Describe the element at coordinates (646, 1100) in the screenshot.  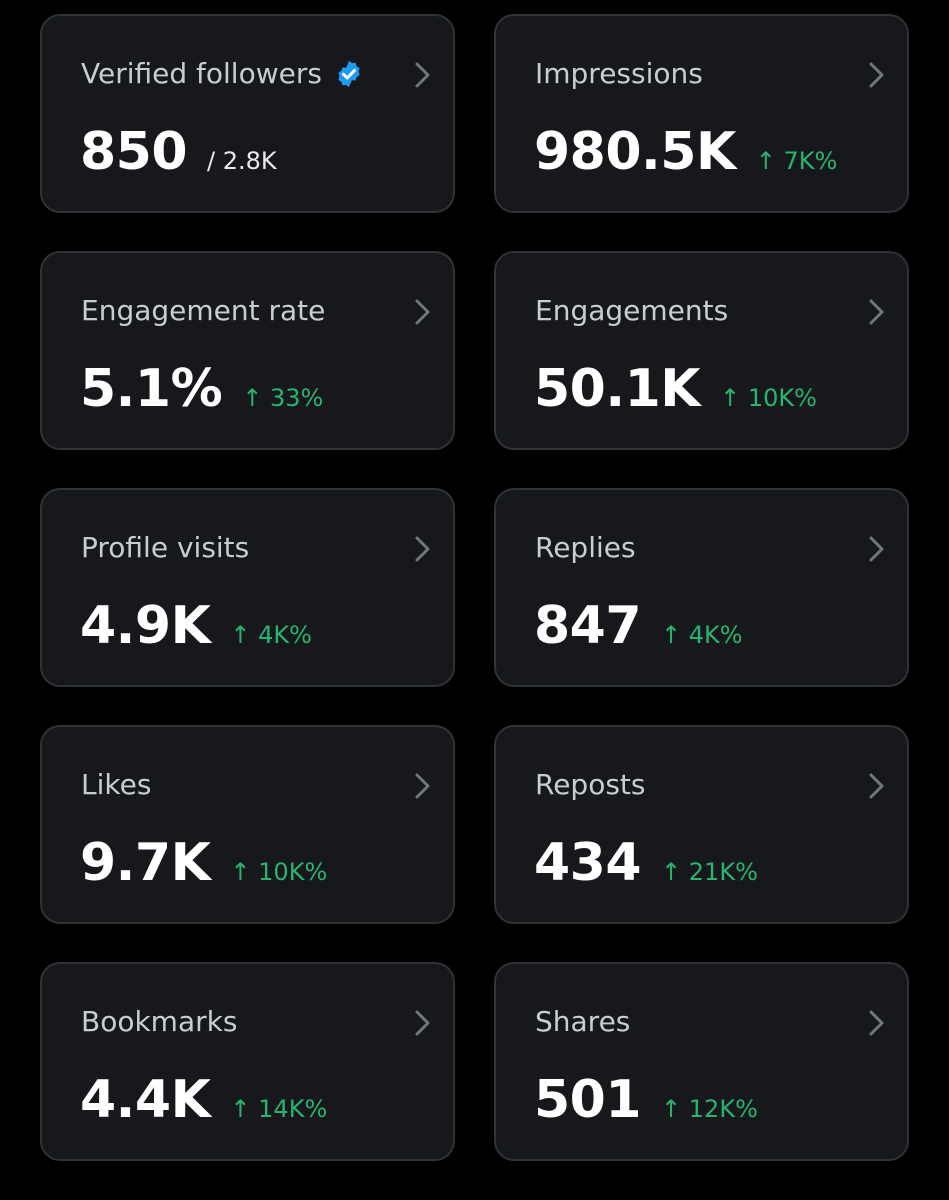
I see `card-value-row: 501 ↑ 12K%` at that location.